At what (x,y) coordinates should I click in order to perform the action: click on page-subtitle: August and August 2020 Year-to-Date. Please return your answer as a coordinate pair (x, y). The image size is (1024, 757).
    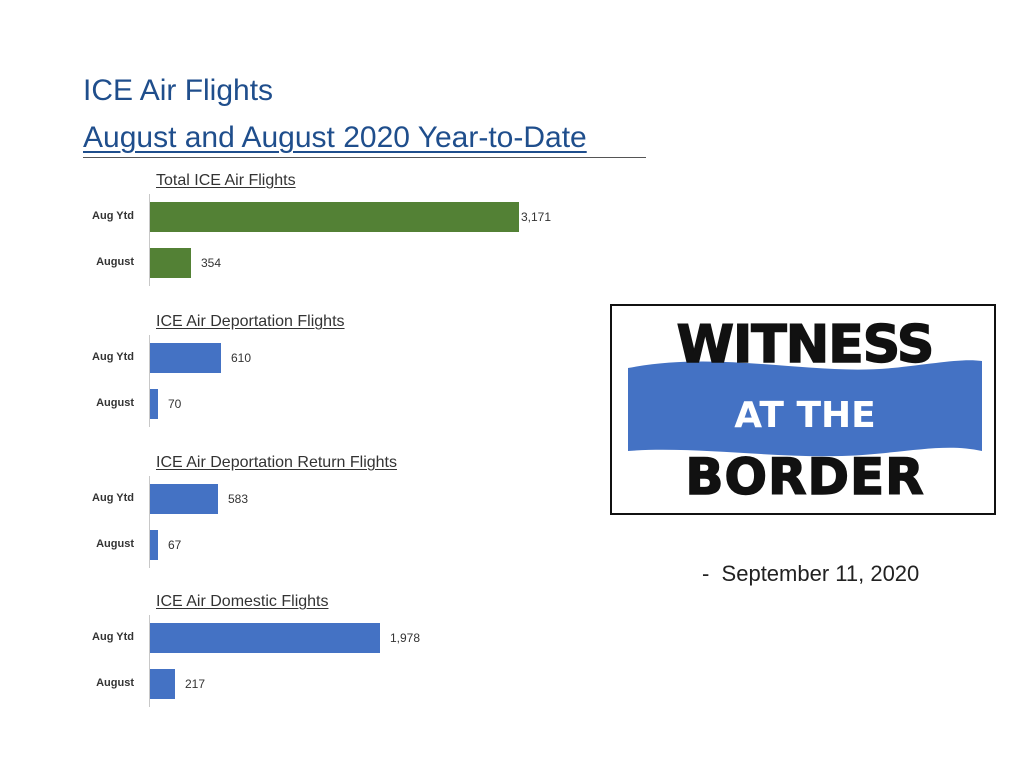
    Looking at the image, I should click on (335, 137).